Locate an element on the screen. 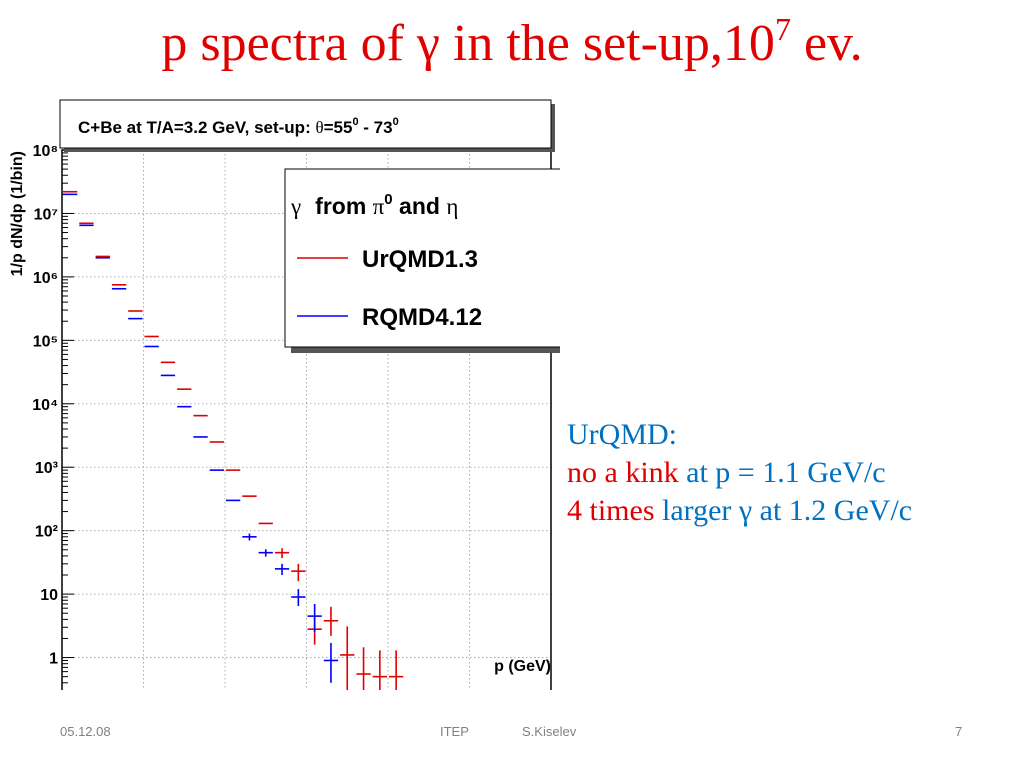 The height and width of the screenshot is (768, 1024). footer-date: 05.12.08 is located at coordinates (85, 731).